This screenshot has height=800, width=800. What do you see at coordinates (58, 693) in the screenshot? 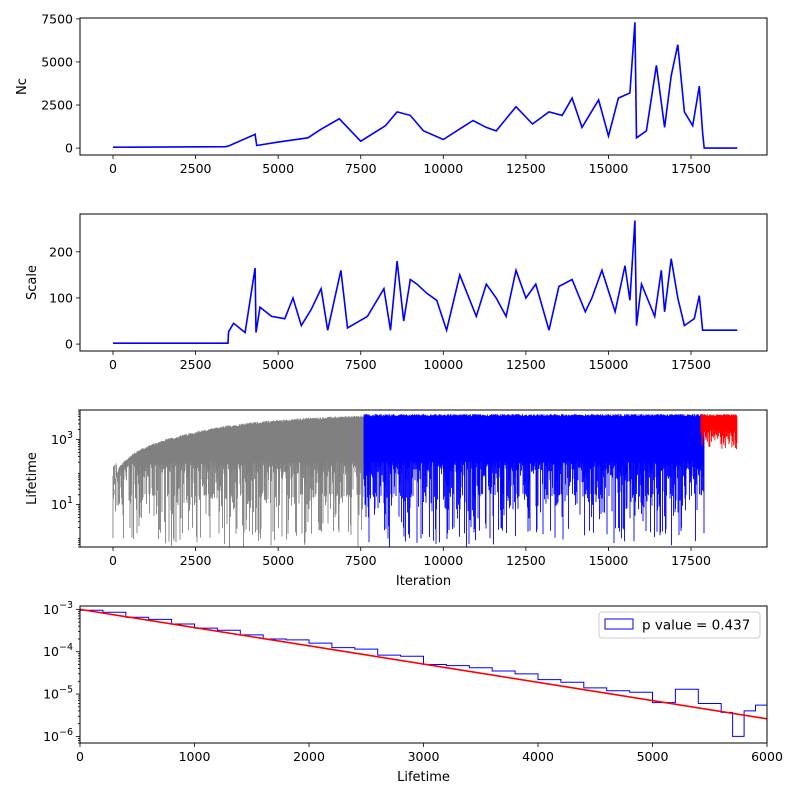
I see `y-tick-label: 10⁻⁵` at bounding box center [58, 693].